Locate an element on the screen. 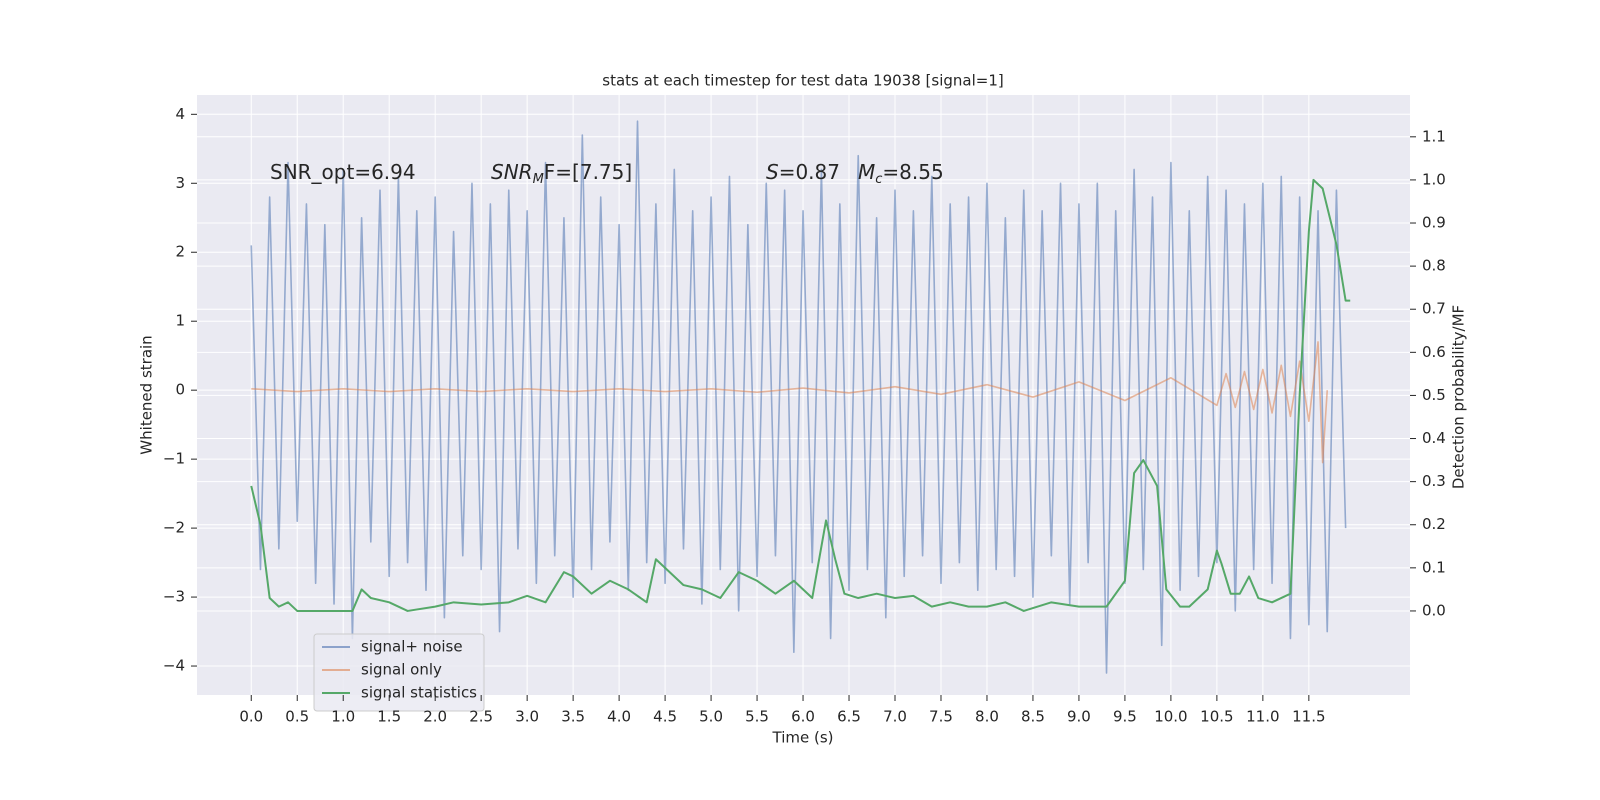 The height and width of the screenshot is (800, 1600). y2-tick-label: 0.1 is located at coordinates (1434, 567).